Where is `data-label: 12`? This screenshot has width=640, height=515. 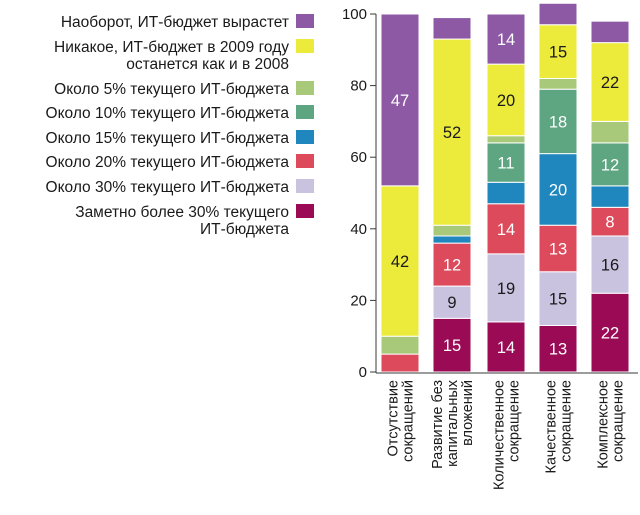
data-label: 12 is located at coordinates (610, 165).